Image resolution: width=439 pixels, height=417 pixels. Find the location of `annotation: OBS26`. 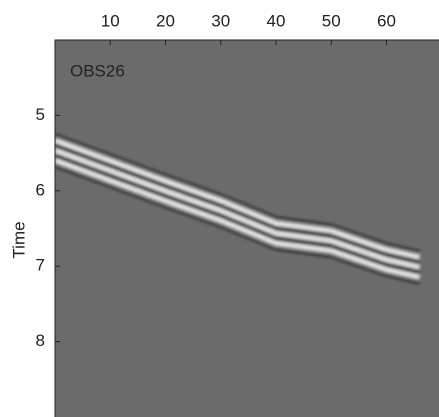

annotation: OBS26 is located at coordinates (97, 70).